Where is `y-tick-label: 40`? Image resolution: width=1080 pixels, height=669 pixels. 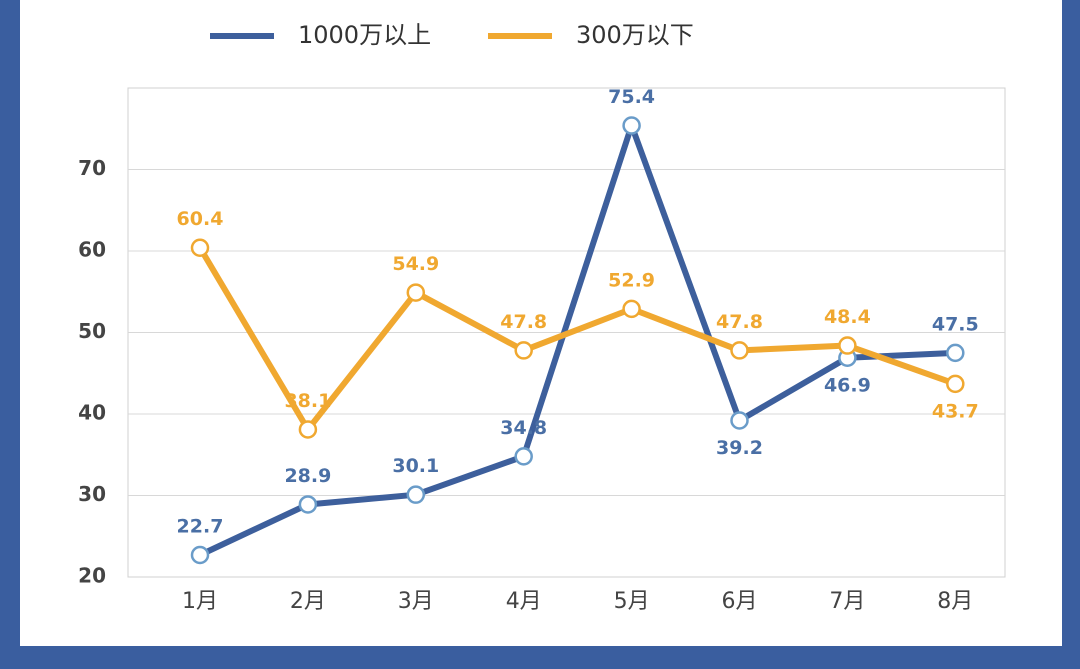 y-tick-label: 40 is located at coordinates (92, 413).